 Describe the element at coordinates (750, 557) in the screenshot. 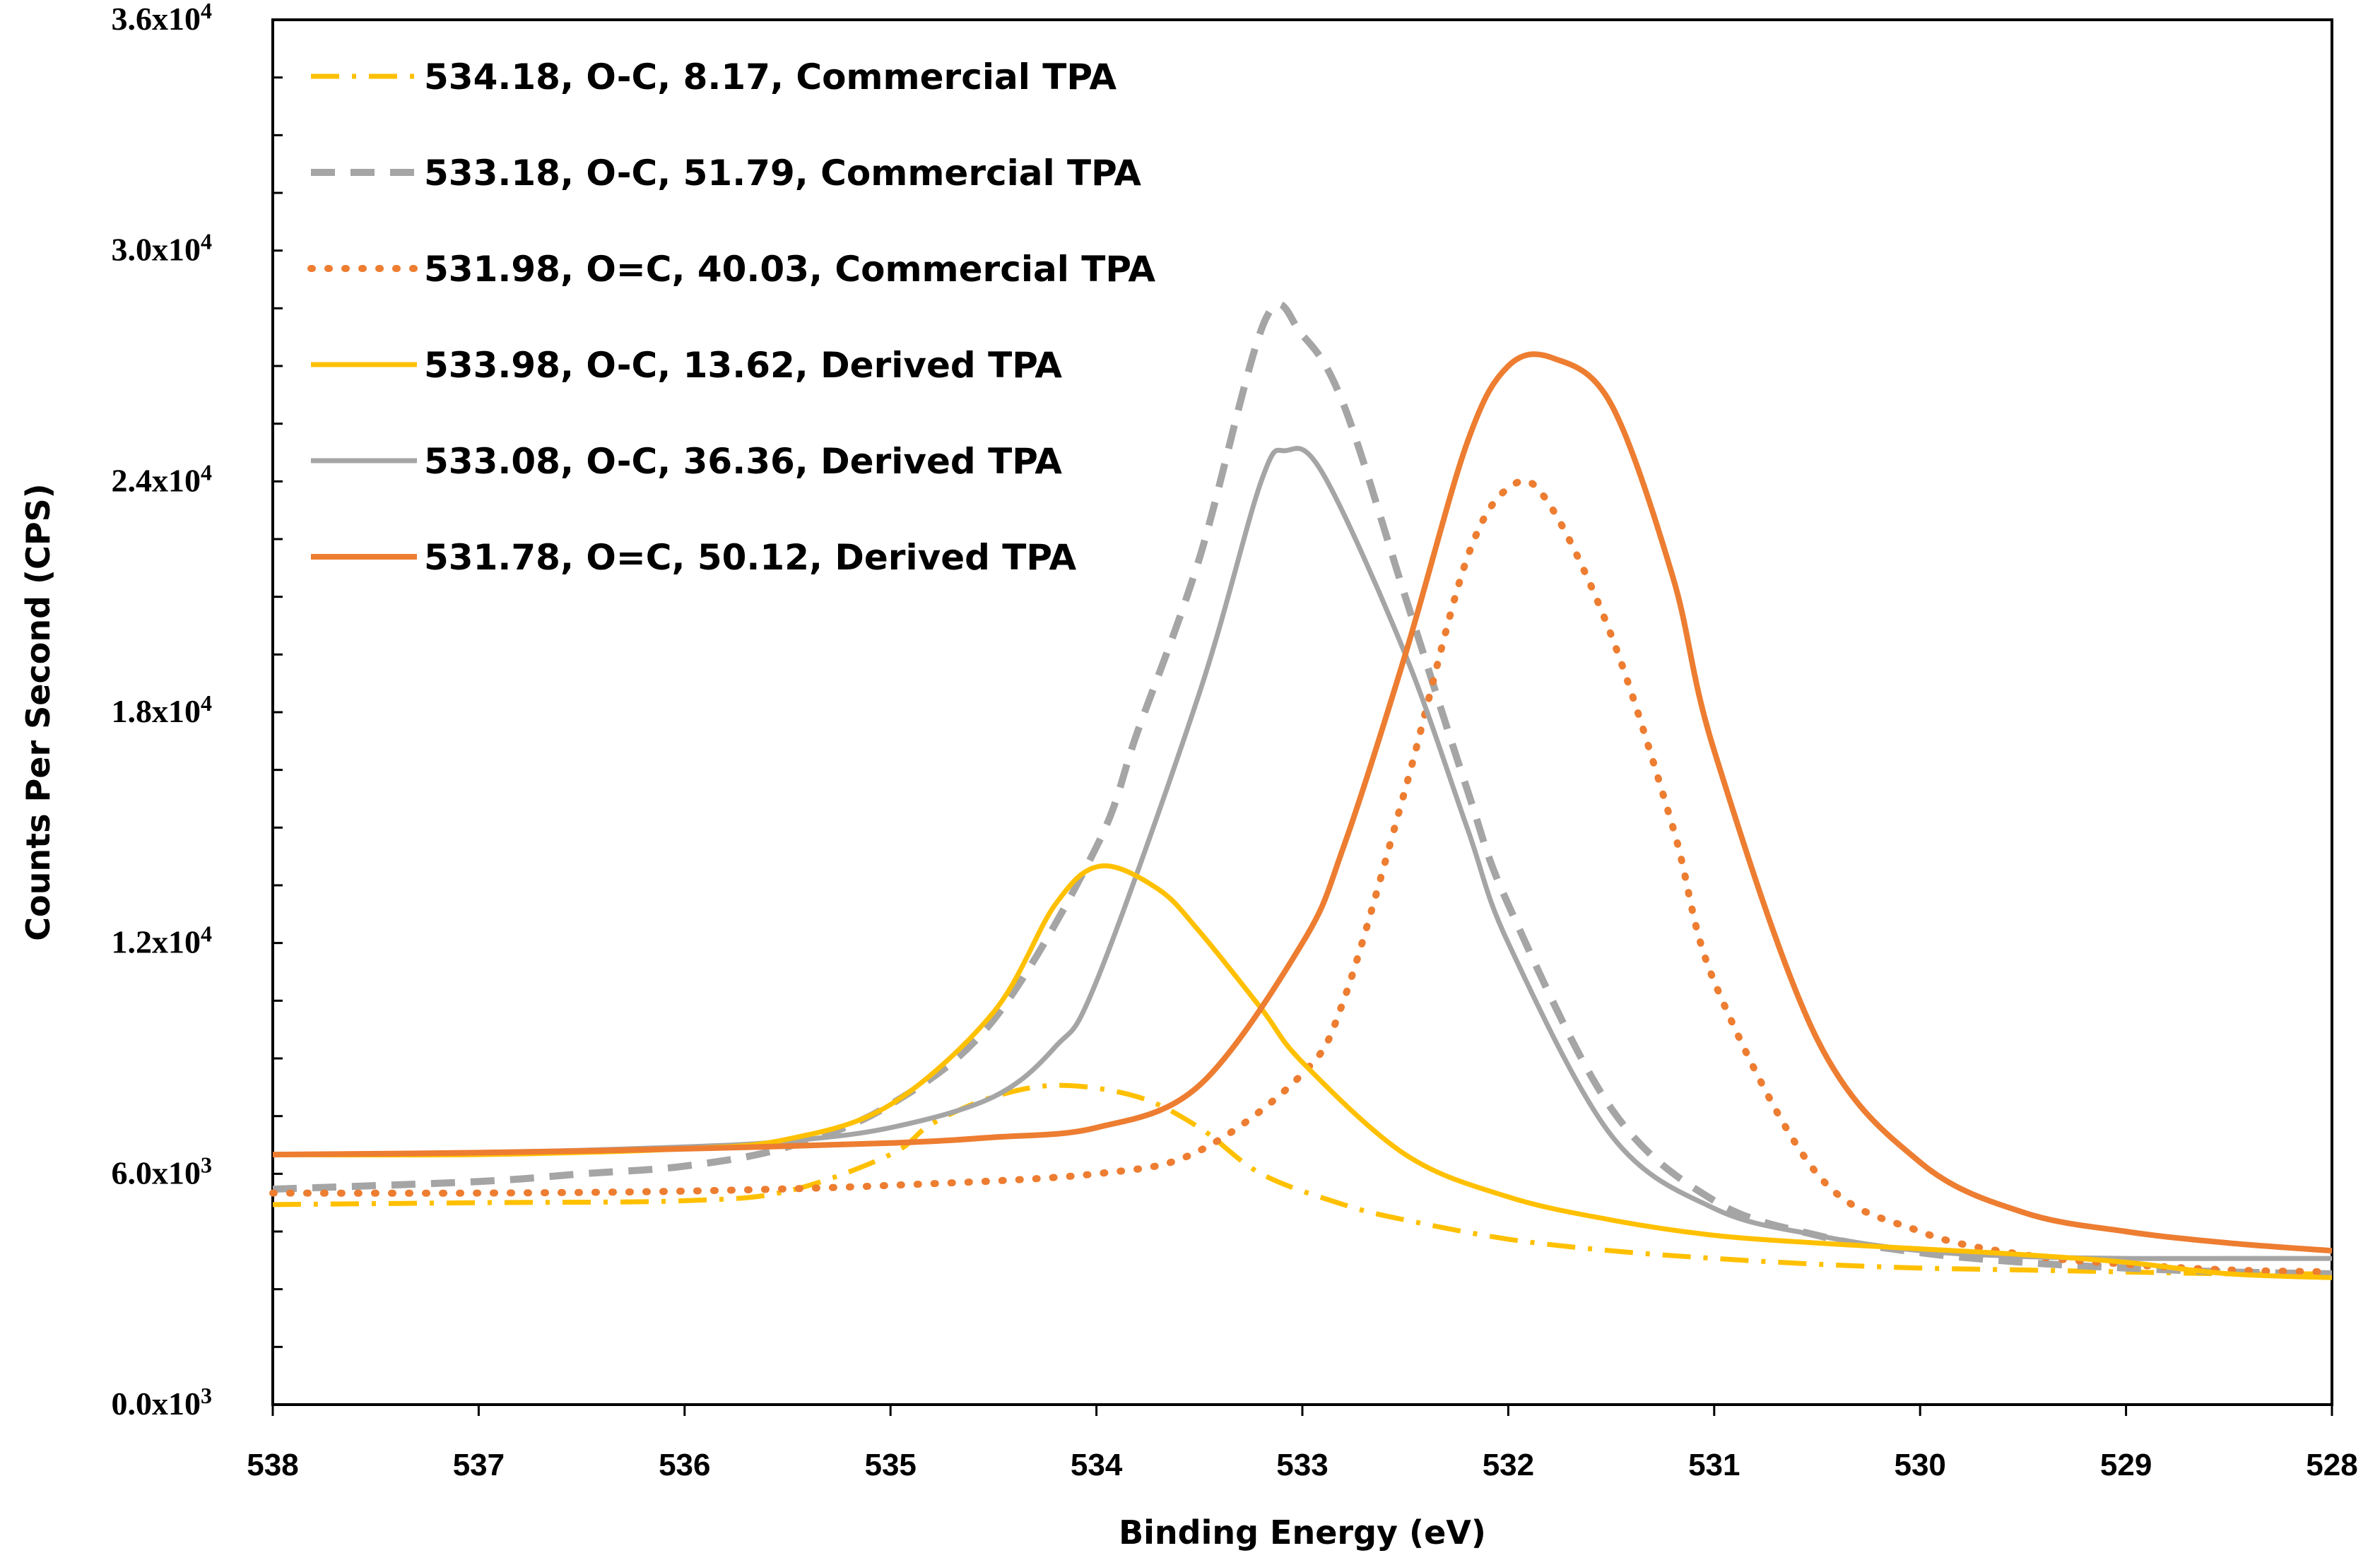

I see `legend-label: 531.78, O=C, 50.12, Derived TPA` at that location.